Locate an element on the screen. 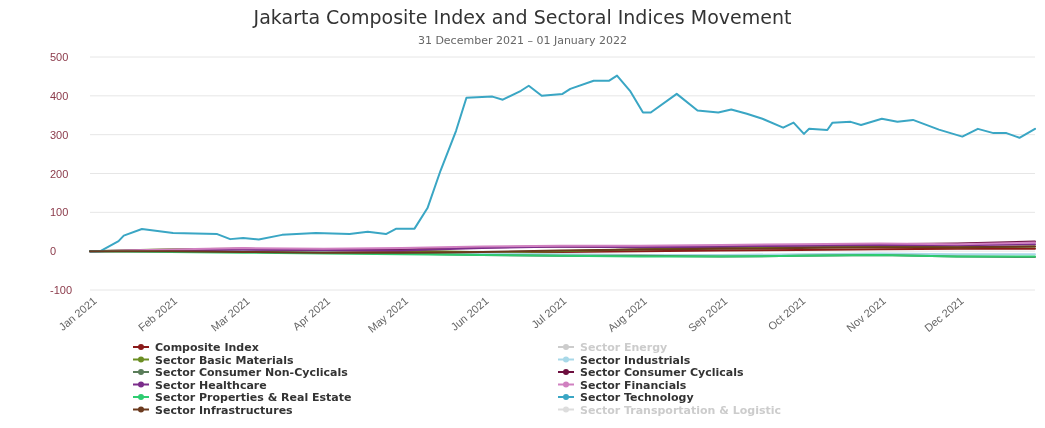 This screenshot has height=428, width=1045. y-tick-label: 0 is located at coordinates (53, 251).